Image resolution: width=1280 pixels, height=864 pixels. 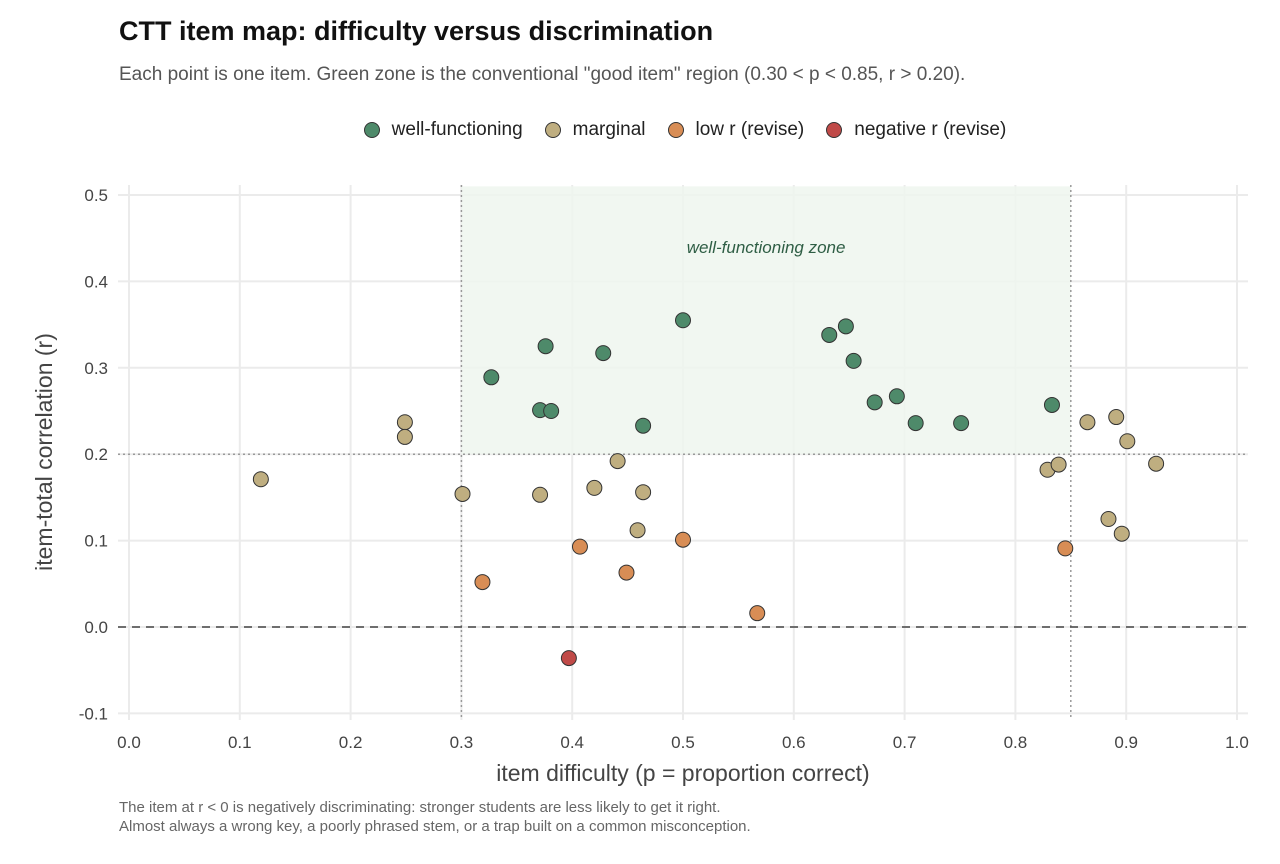 I want to click on x-tick-label: 0.0, so click(x=129, y=742).